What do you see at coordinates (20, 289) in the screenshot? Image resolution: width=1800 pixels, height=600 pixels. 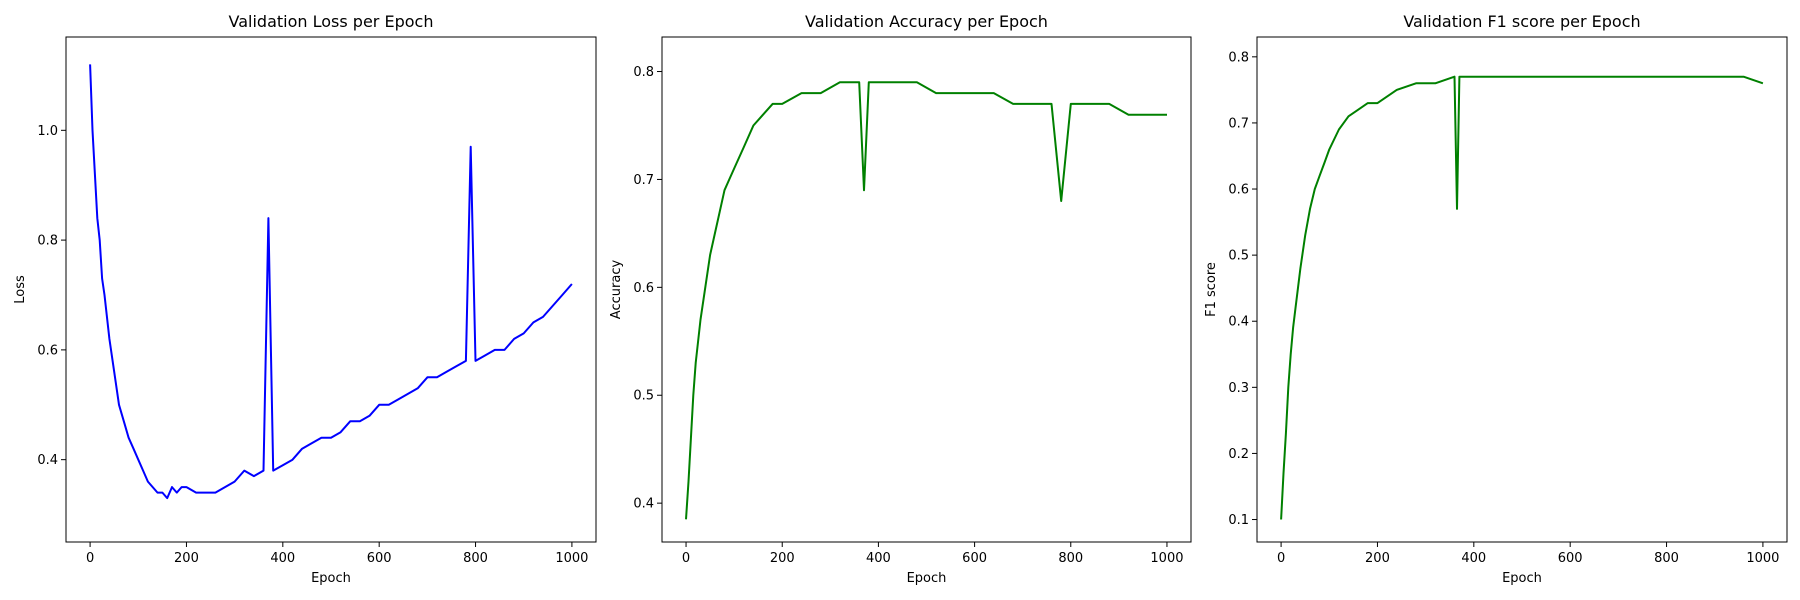 I see `y-axis-label: Loss` at bounding box center [20, 289].